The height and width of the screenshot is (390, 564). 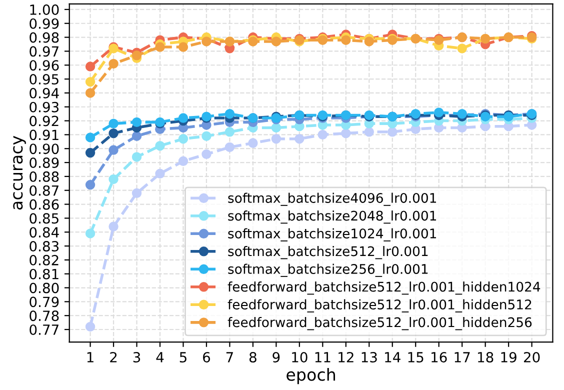 I want to click on x-axis-title: epoch, so click(x=311, y=376).